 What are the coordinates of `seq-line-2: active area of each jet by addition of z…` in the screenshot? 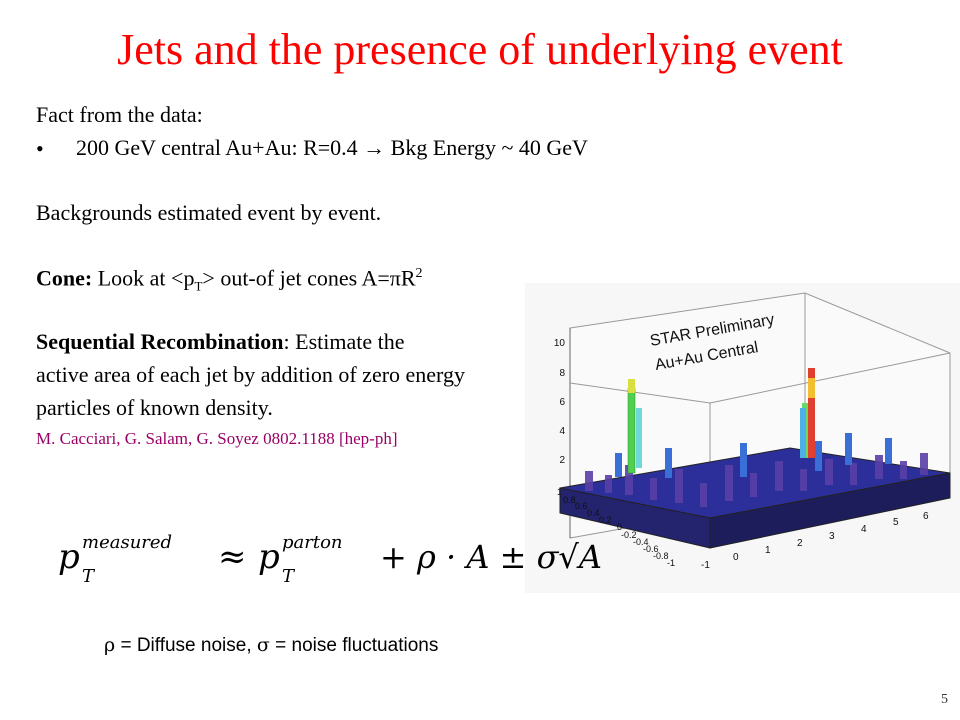 It's located at (250, 374).